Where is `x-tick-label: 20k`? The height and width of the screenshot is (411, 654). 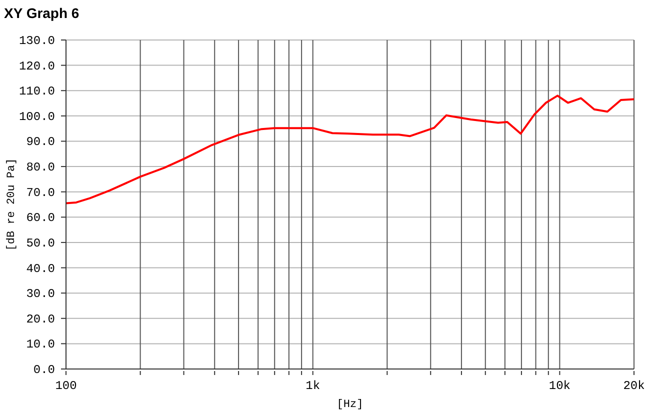
x-tick-label: 20k is located at coordinates (634, 386).